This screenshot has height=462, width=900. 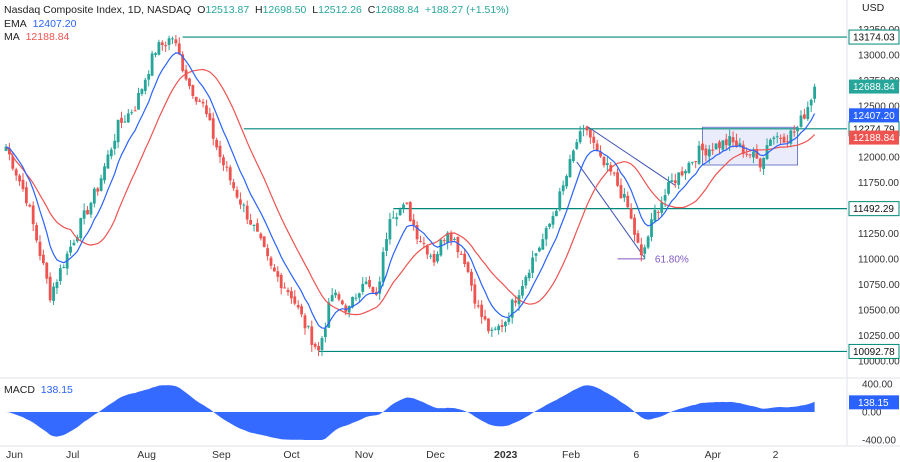 What do you see at coordinates (874, 87) in the screenshot?
I see `current-price-tag-text: 12688.84` at bounding box center [874, 87].